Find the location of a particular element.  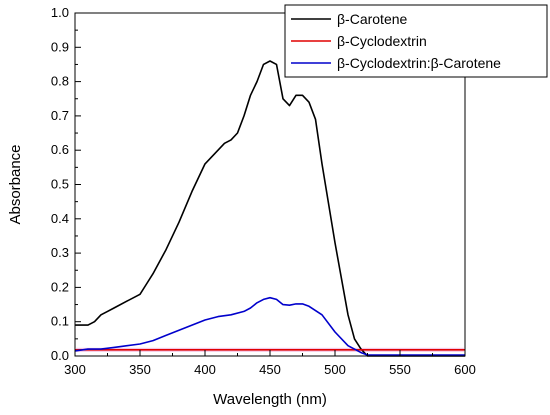

x-axis-title: Wavelength (nm) is located at coordinates (270, 399).